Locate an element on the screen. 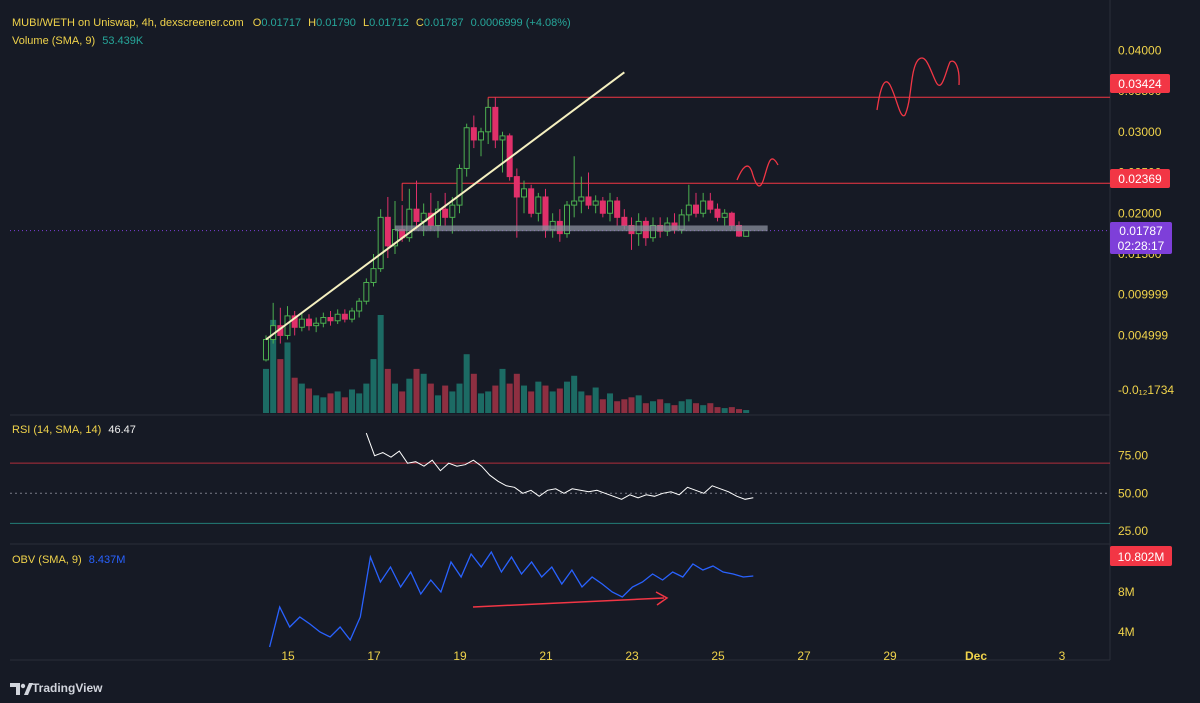  level-mid-badge: 0.02369 is located at coordinates (1140, 178).